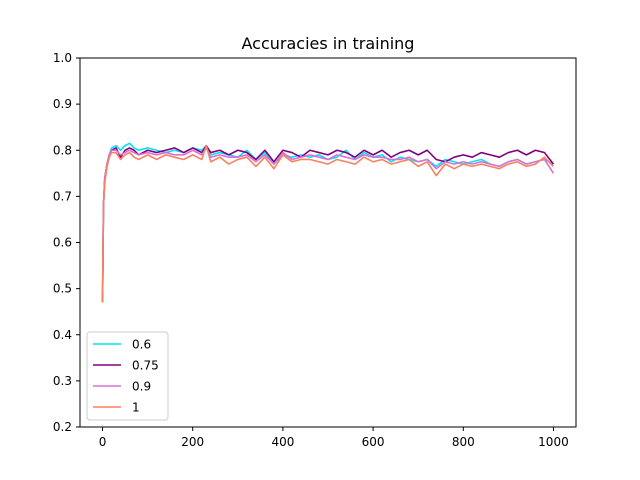 The width and height of the screenshot is (640, 480). I want to click on y-tick-label: 0.7, so click(62, 196).